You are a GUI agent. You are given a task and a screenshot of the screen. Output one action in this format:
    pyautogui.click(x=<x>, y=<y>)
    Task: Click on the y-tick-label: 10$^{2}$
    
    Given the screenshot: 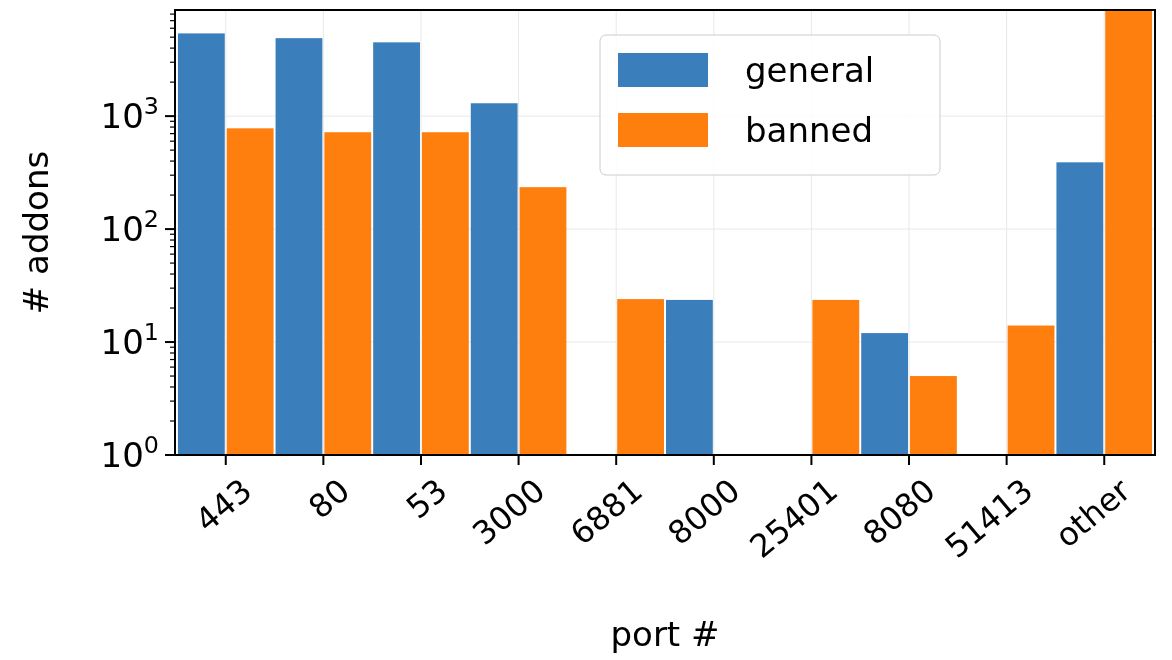 What is the action you would take?
    pyautogui.click(x=129, y=227)
    